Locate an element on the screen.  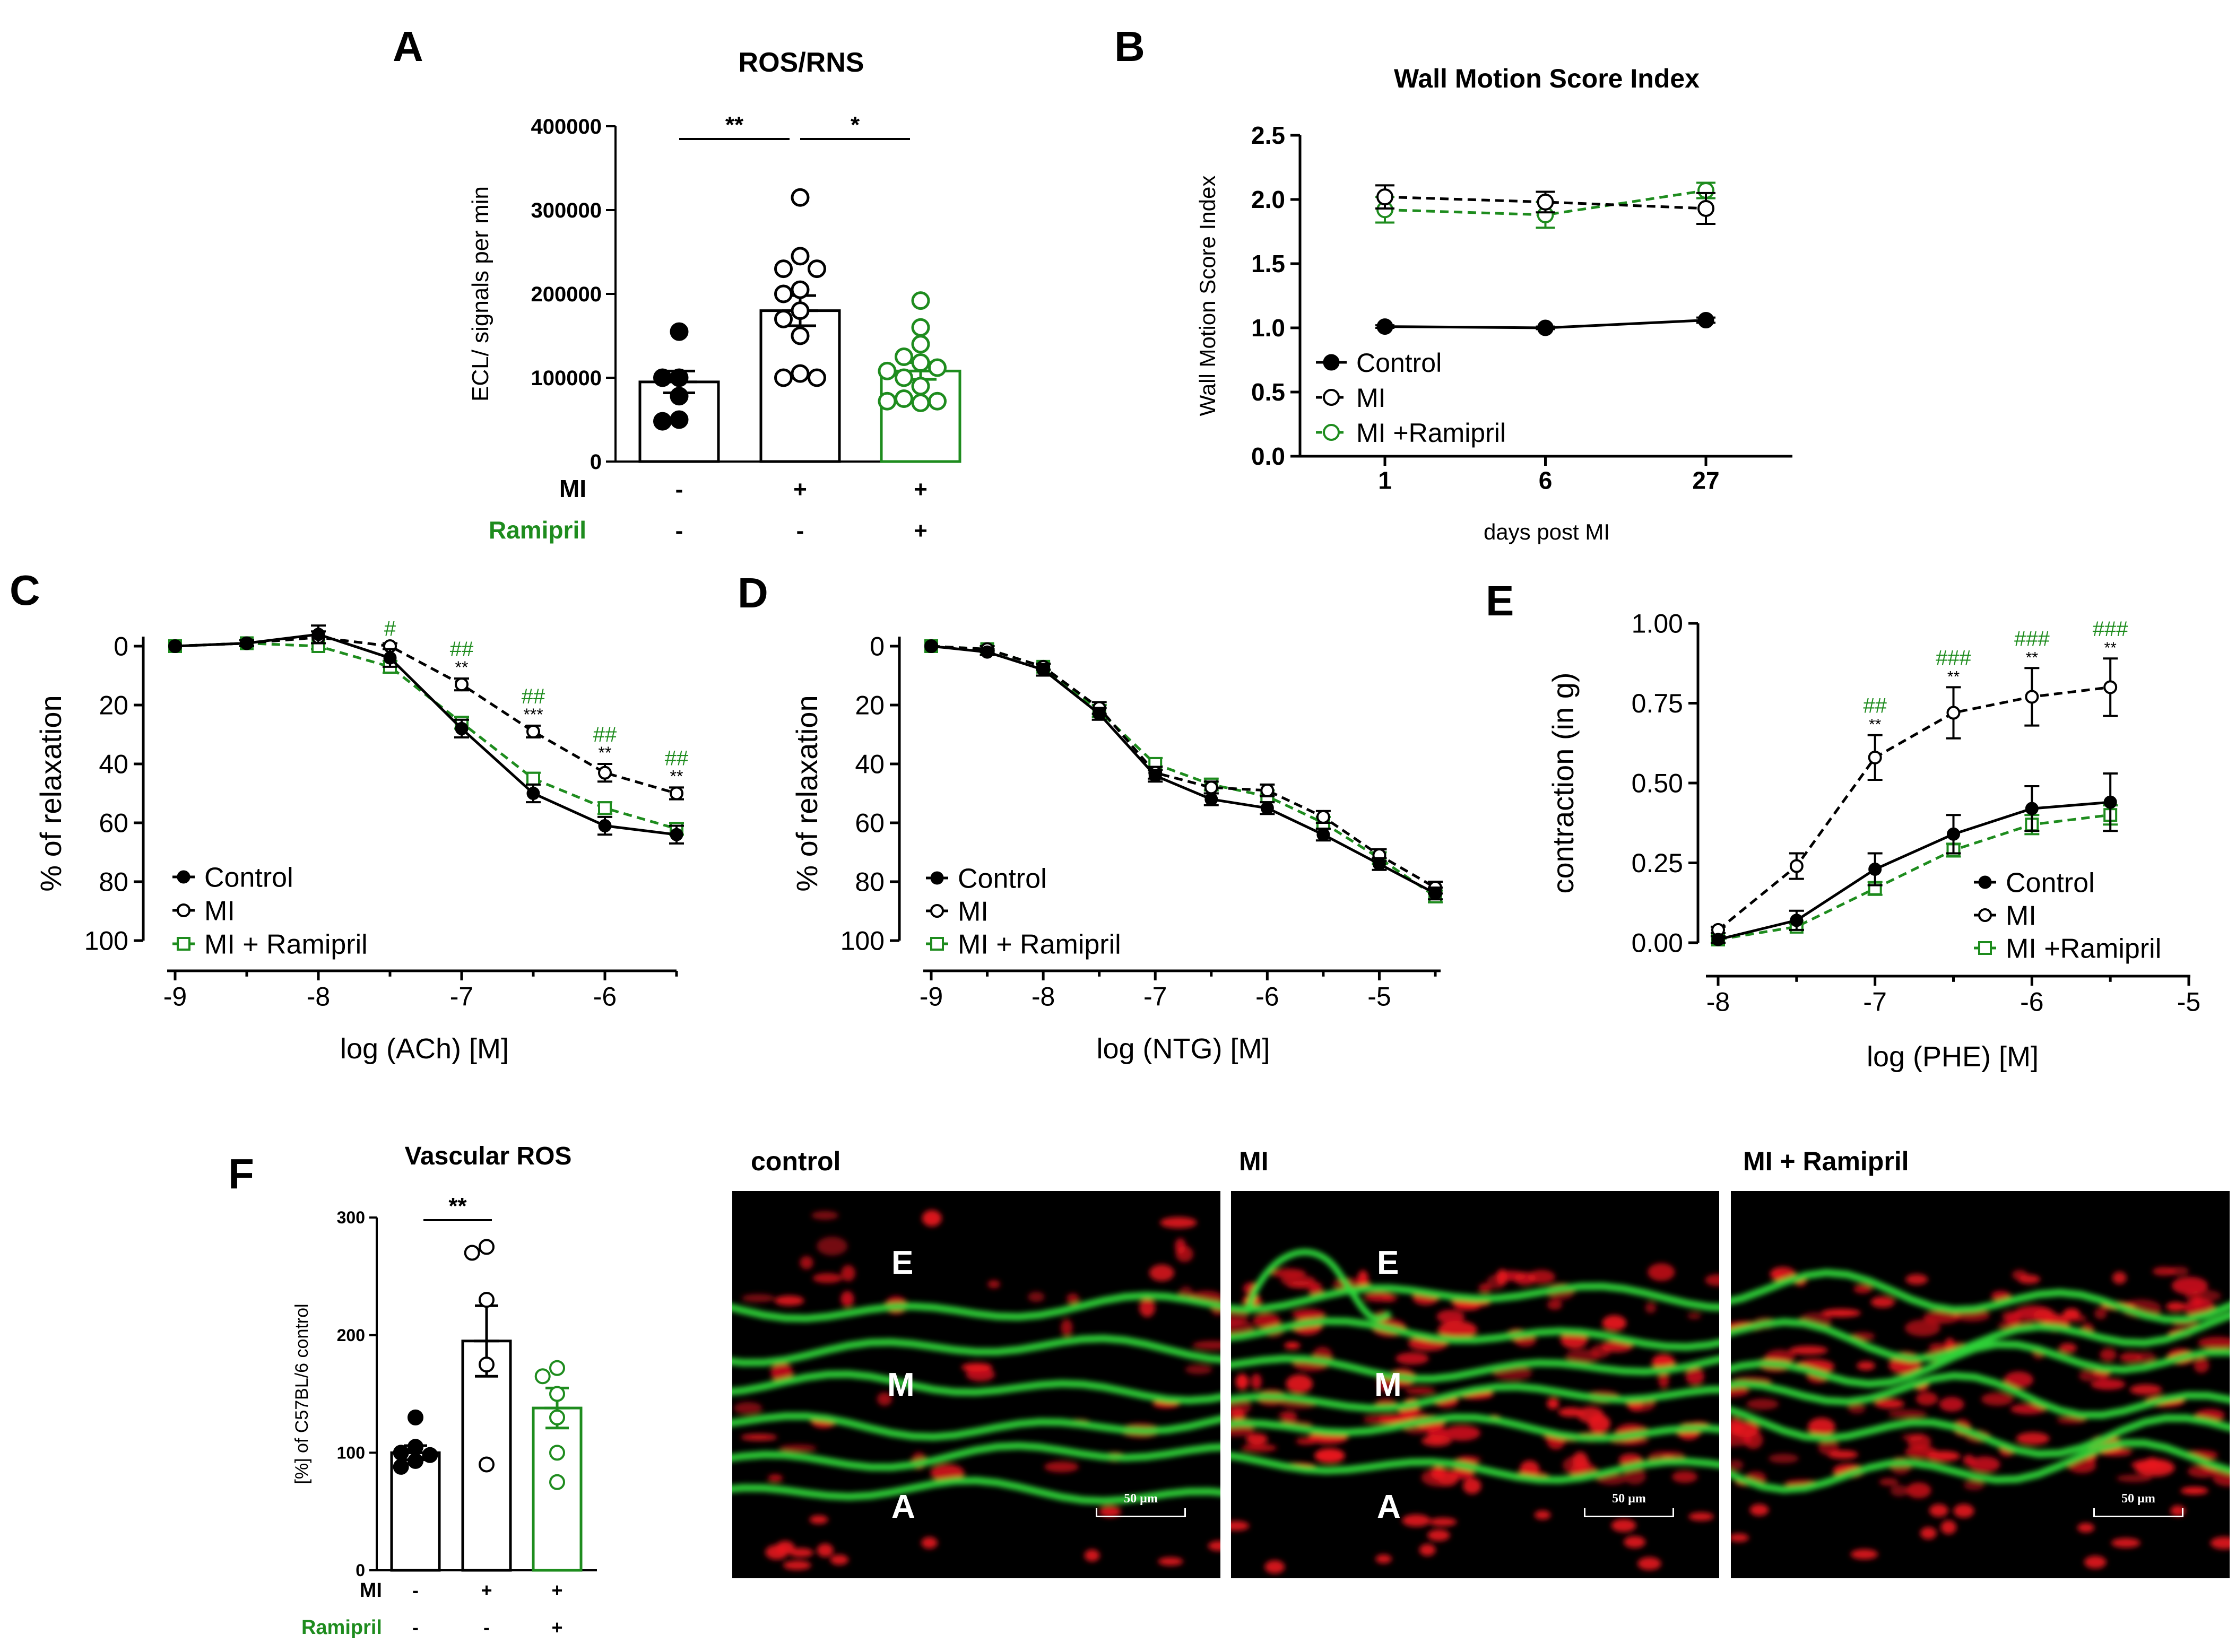
ramipril-sign: + is located at coordinates (556, 1627).